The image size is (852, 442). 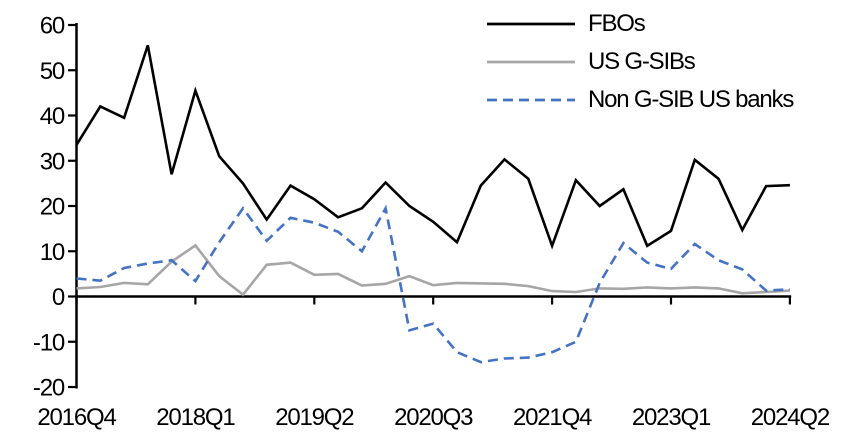 What do you see at coordinates (691, 99) in the screenshot?
I see `legend-label: Non G-SIB US banks` at bounding box center [691, 99].